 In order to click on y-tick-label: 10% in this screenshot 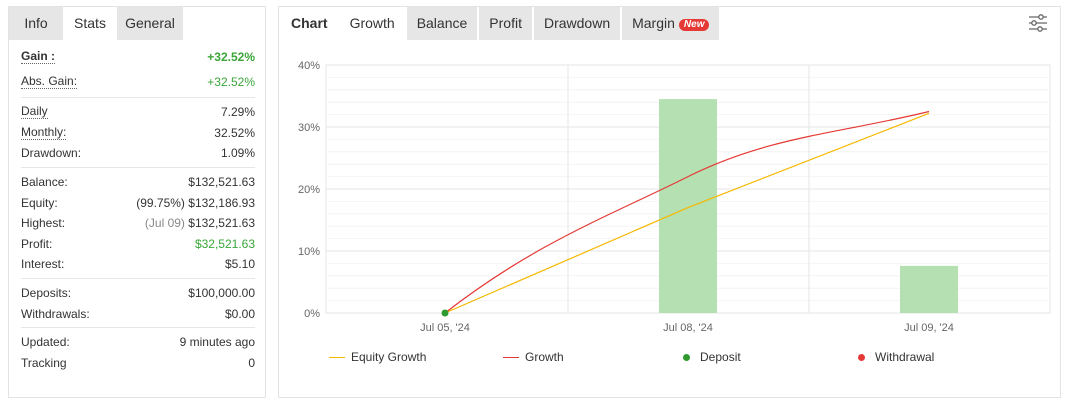, I will do `click(309, 252)`.